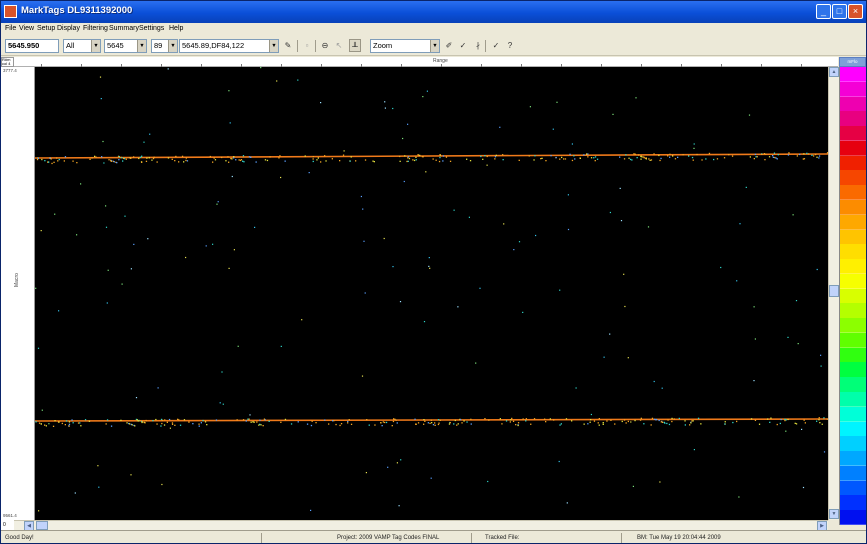  Describe the element at coordinates (405, 46) in the screenshot. I see `zoom-select: Zoom ▼` at that location.